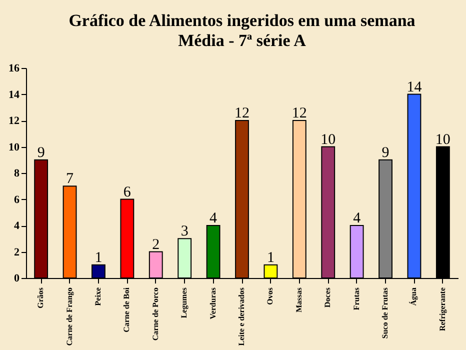  Describe the element at coordinates (127, 192) in the screenshot. I see `data-label: 6` at that location.